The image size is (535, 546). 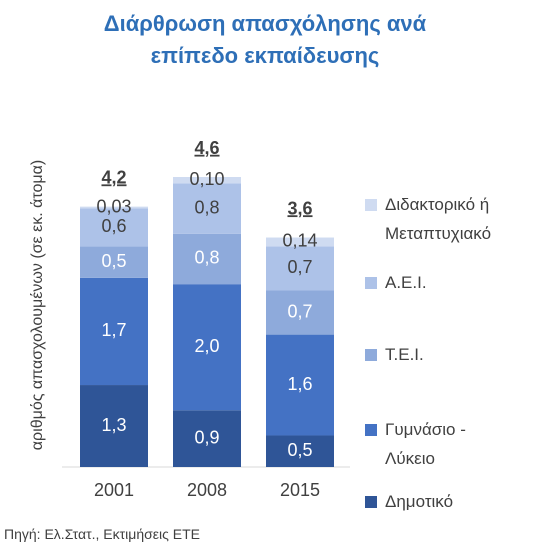 I want to click on source: Πηγή: Ελ.Στατ., Εκτιμήσεις ΕΤΕ, so click(x=102, y=534).